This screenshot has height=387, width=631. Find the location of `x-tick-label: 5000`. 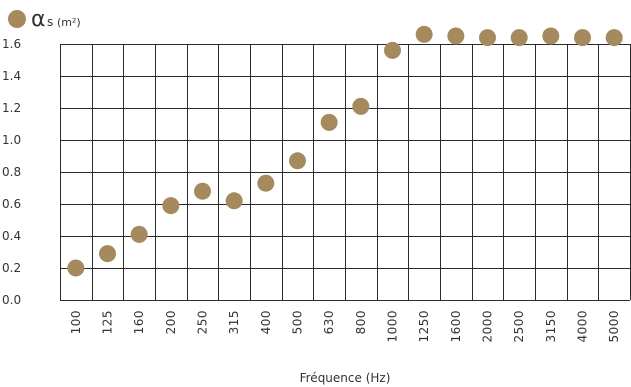

x-tick-label: 5000 is located at coordinates (614, 326).